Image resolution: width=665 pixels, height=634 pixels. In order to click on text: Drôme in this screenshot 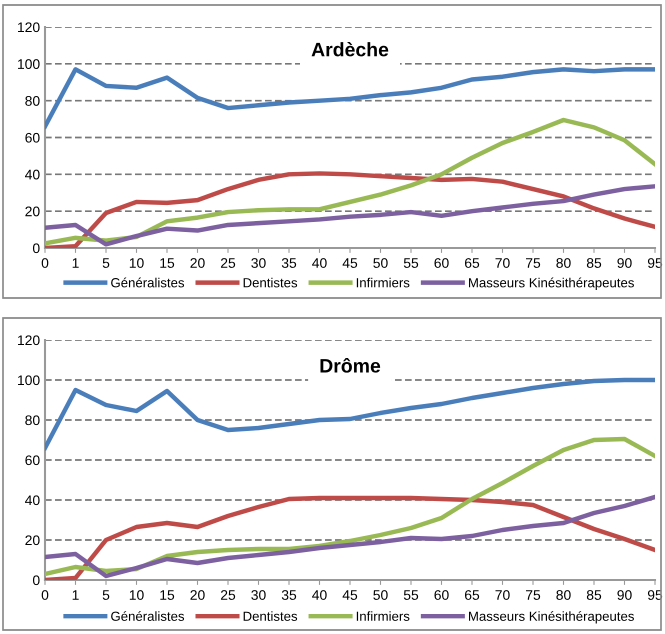, I will do `click(350, 365)`.